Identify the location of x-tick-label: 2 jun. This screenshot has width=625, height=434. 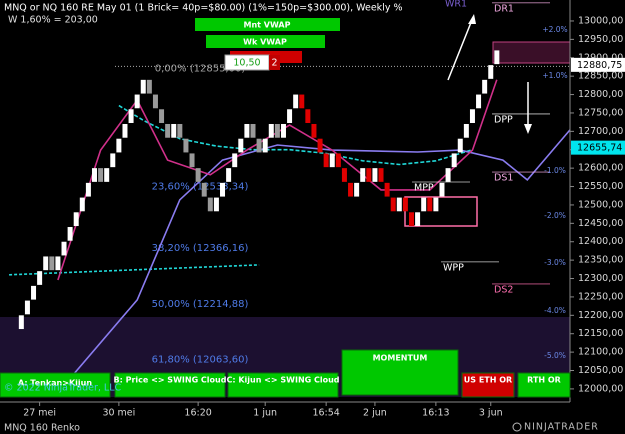
(375, 413).